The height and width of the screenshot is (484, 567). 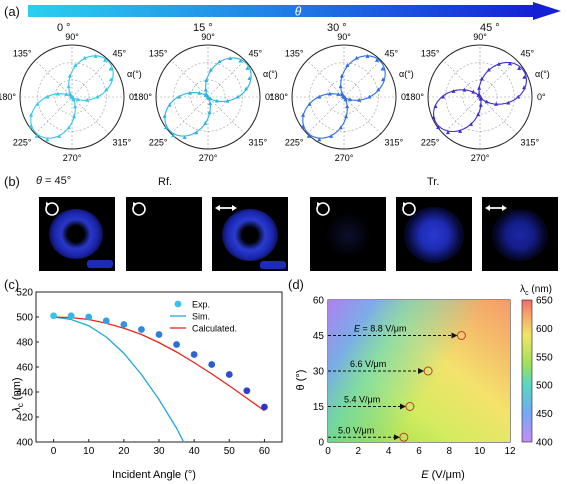 What do you see at coordinates (165, 182) in the screenshot?
I see `rf-label: Rf.` at bounding box center [165, 182].